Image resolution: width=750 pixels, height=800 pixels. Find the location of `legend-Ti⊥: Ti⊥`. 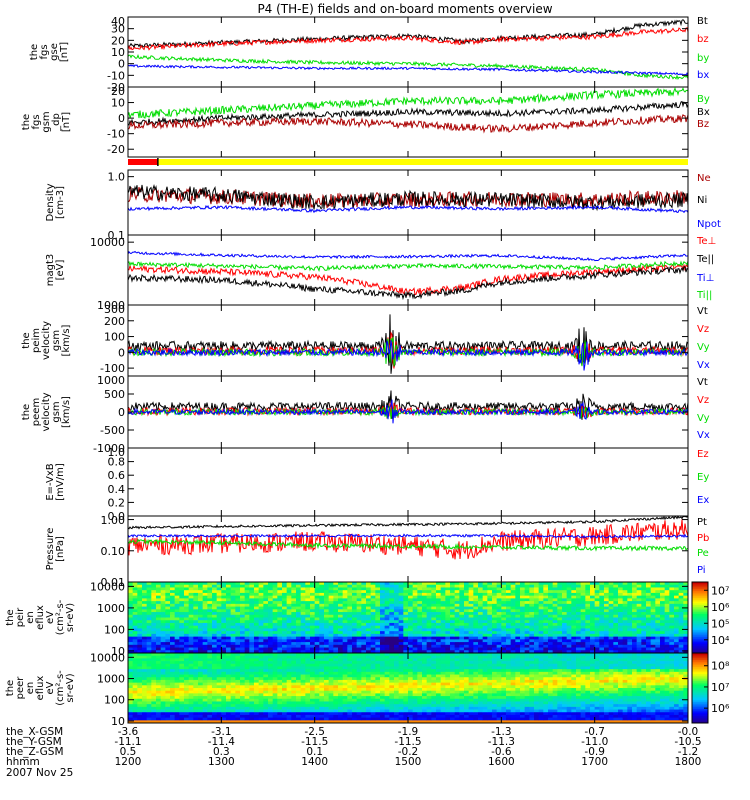

legend-Ti⊥: Ti⊥ is located at coordinates (705, 278).